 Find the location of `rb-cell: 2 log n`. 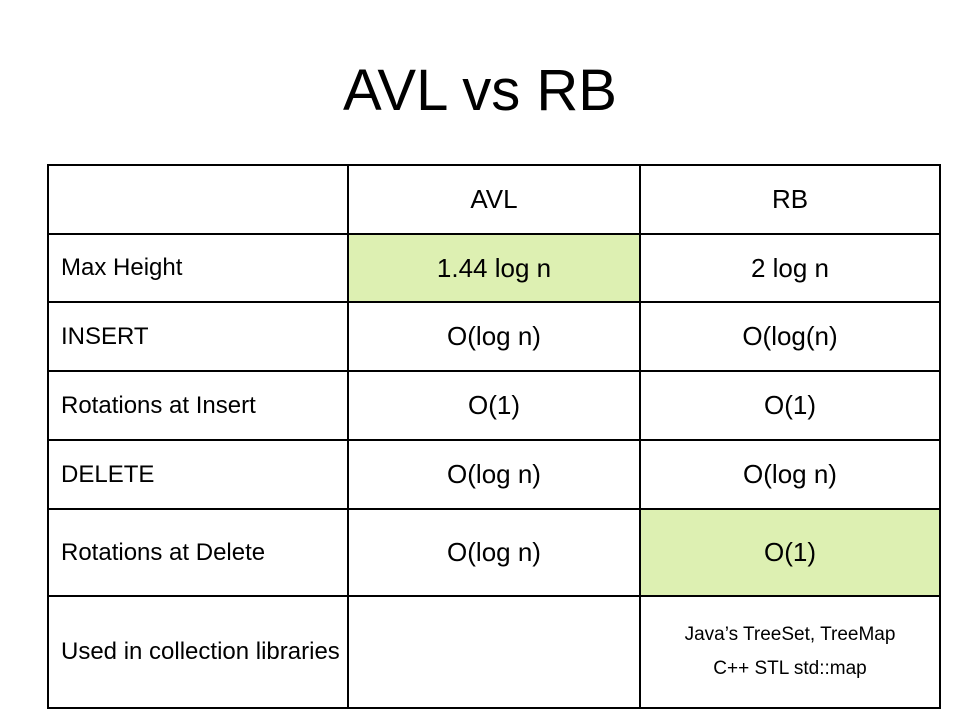

rb-cell: 2 log n is located at coordinates (790, 268).